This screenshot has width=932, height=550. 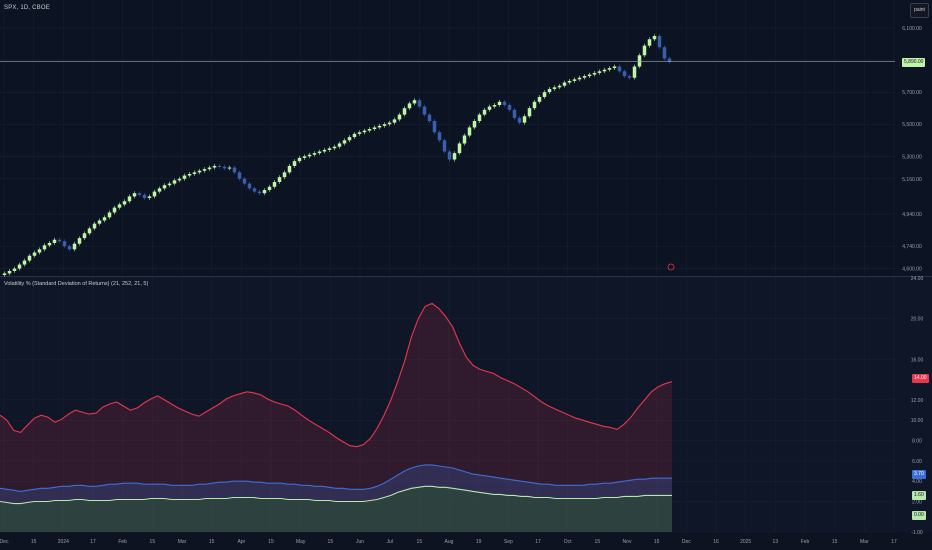 I want to click on vol-line-blue, so click(x=336, y=478).